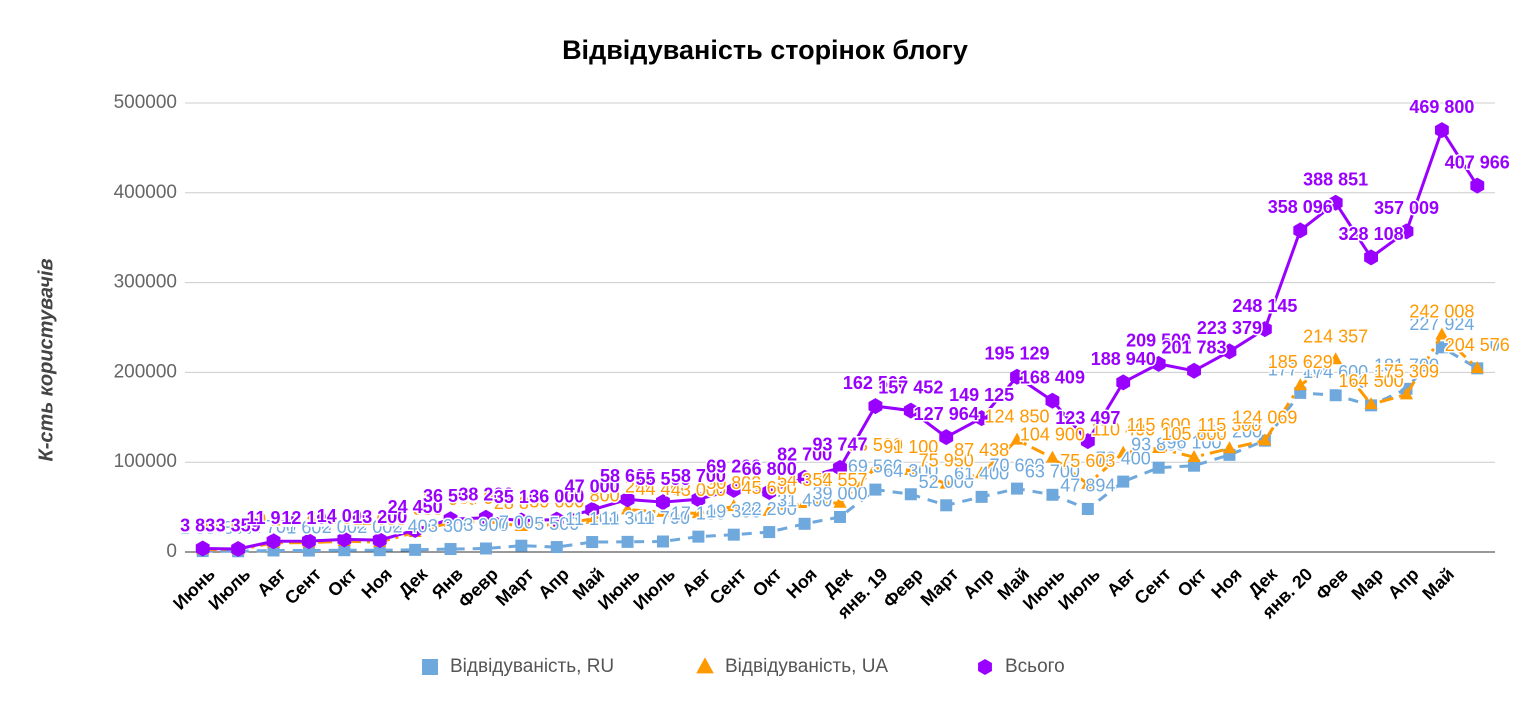 This screenshot has height=716, width=1530. I want to click on value-label: 164 500, so click(1371, 381).